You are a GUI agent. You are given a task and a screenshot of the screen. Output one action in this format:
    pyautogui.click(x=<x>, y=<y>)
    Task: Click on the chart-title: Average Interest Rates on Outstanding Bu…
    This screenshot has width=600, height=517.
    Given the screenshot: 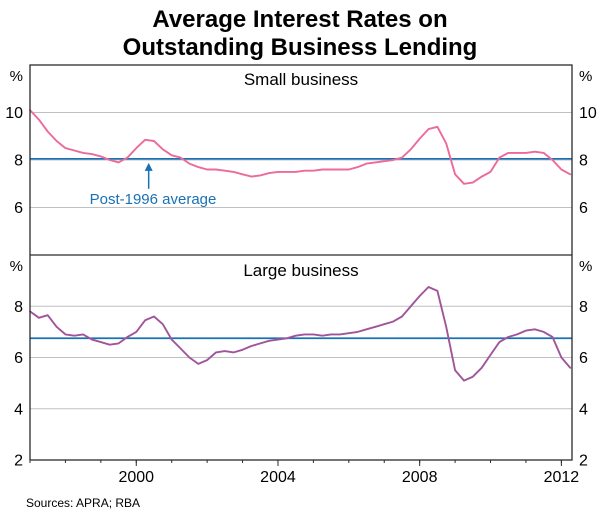 What is the action you would take?
    pyautogui.click(x=300, y=33)
    